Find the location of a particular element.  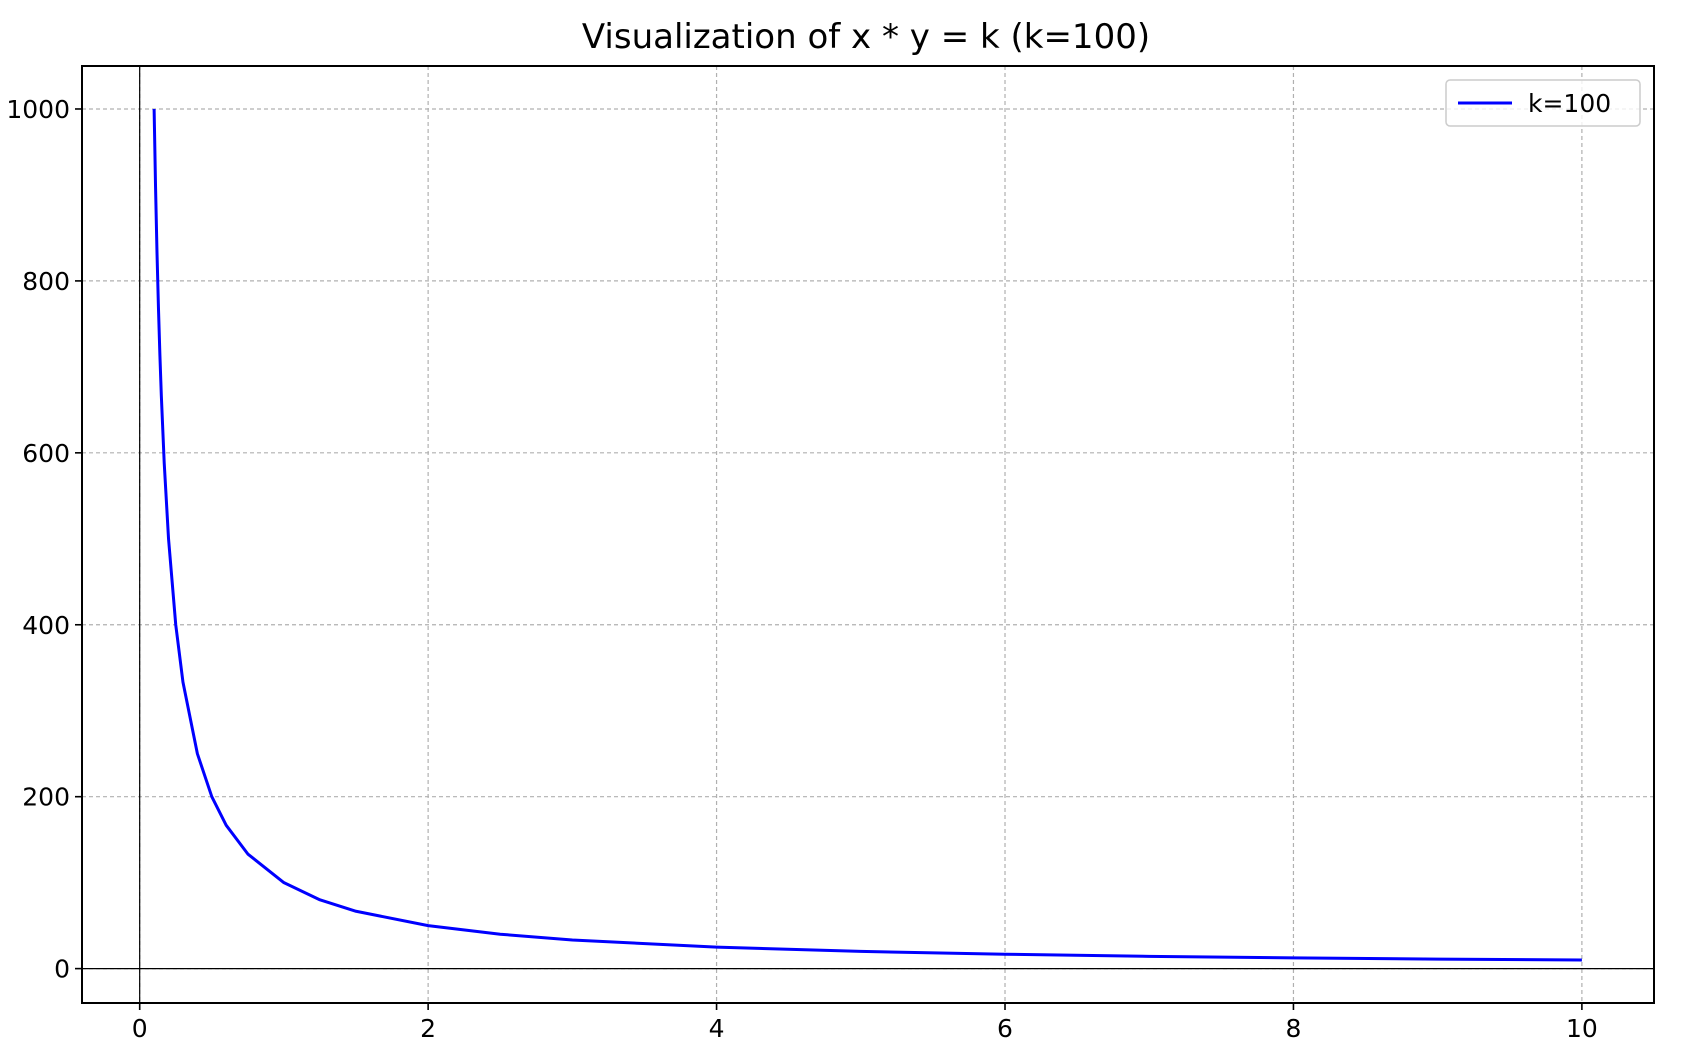

y-tick-label-2: 400 is located at coordinates (46, 625).